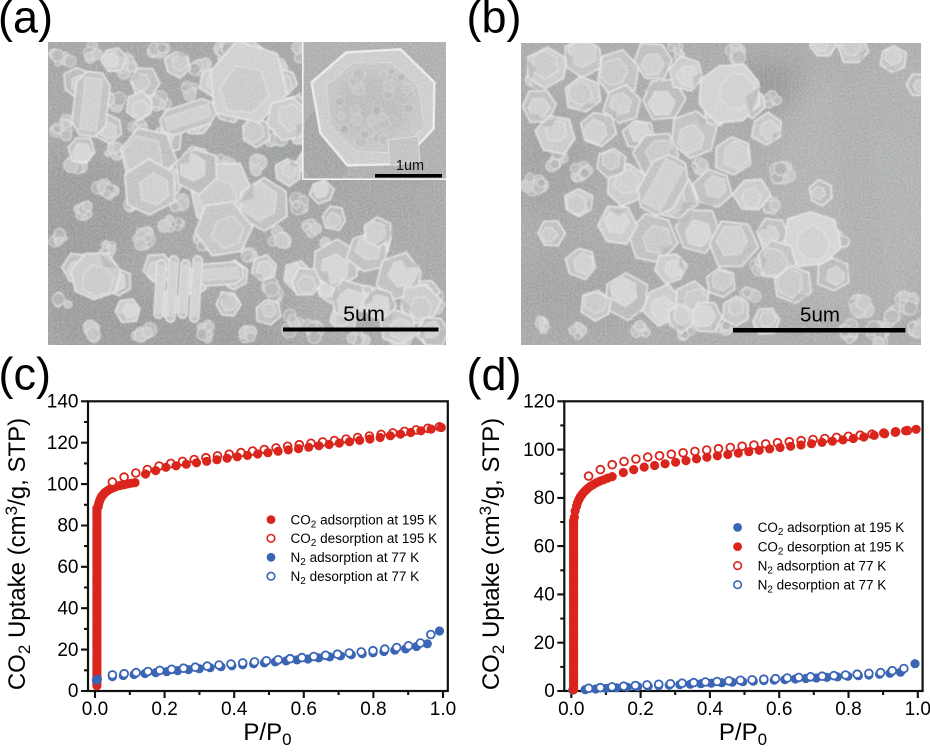  What do you see at coordinates (494, 374) in the screenshot?
I see `svg-text: (d)` at bounding box center [494, 374].